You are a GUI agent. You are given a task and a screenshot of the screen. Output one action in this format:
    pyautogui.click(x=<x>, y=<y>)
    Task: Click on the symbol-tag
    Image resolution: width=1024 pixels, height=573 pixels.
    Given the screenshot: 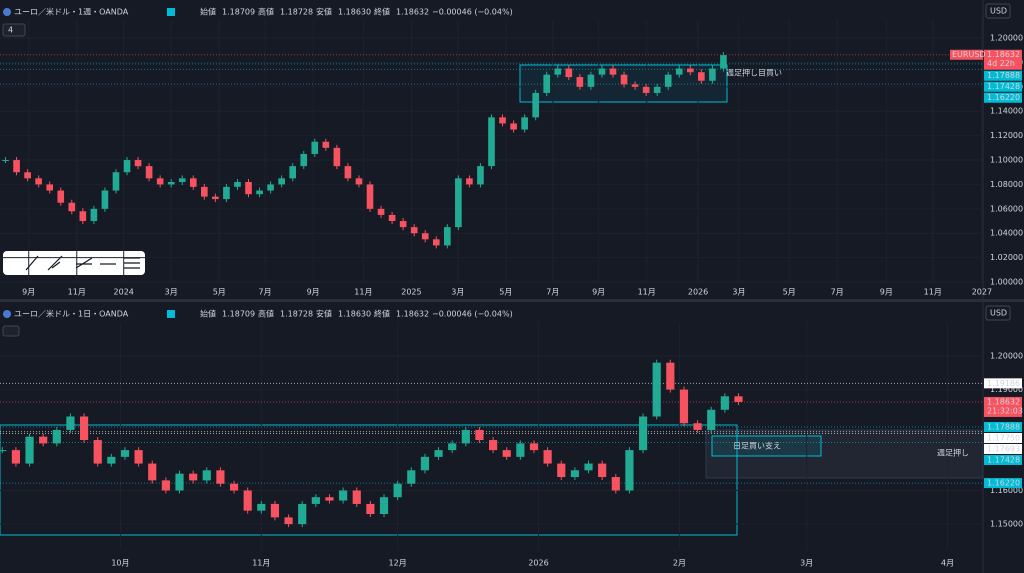 What is the action you would take?
    pyautogui.click(x=966, y=54)
    